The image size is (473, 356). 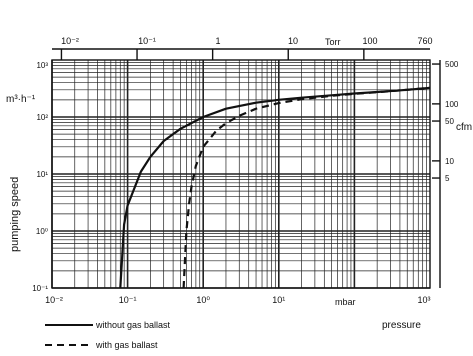 What do you see at coordinates (217, 41) in the screenshot?
I see `x-top-tick-label: 1` at bounding box center [217, 41].